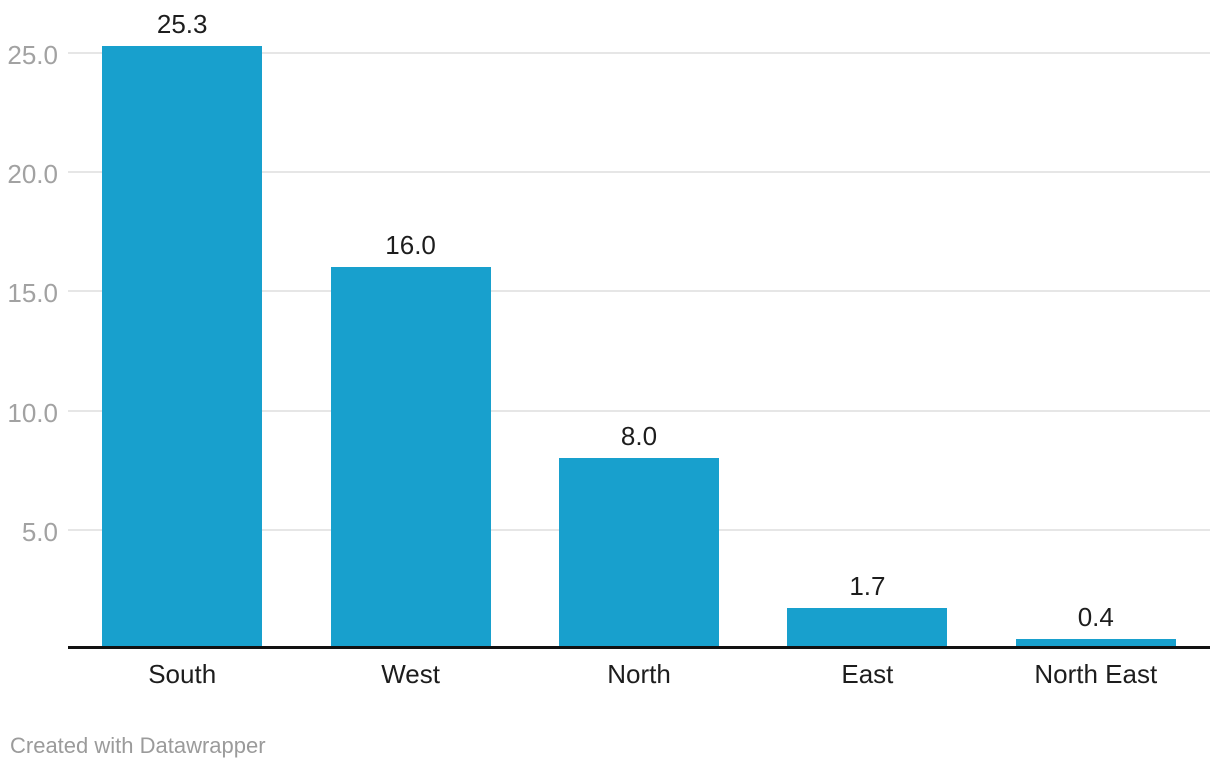  What do you see at coordinates (639, 553) in the screenshot?
I see `bar-north` at bounding box center [639, 553].